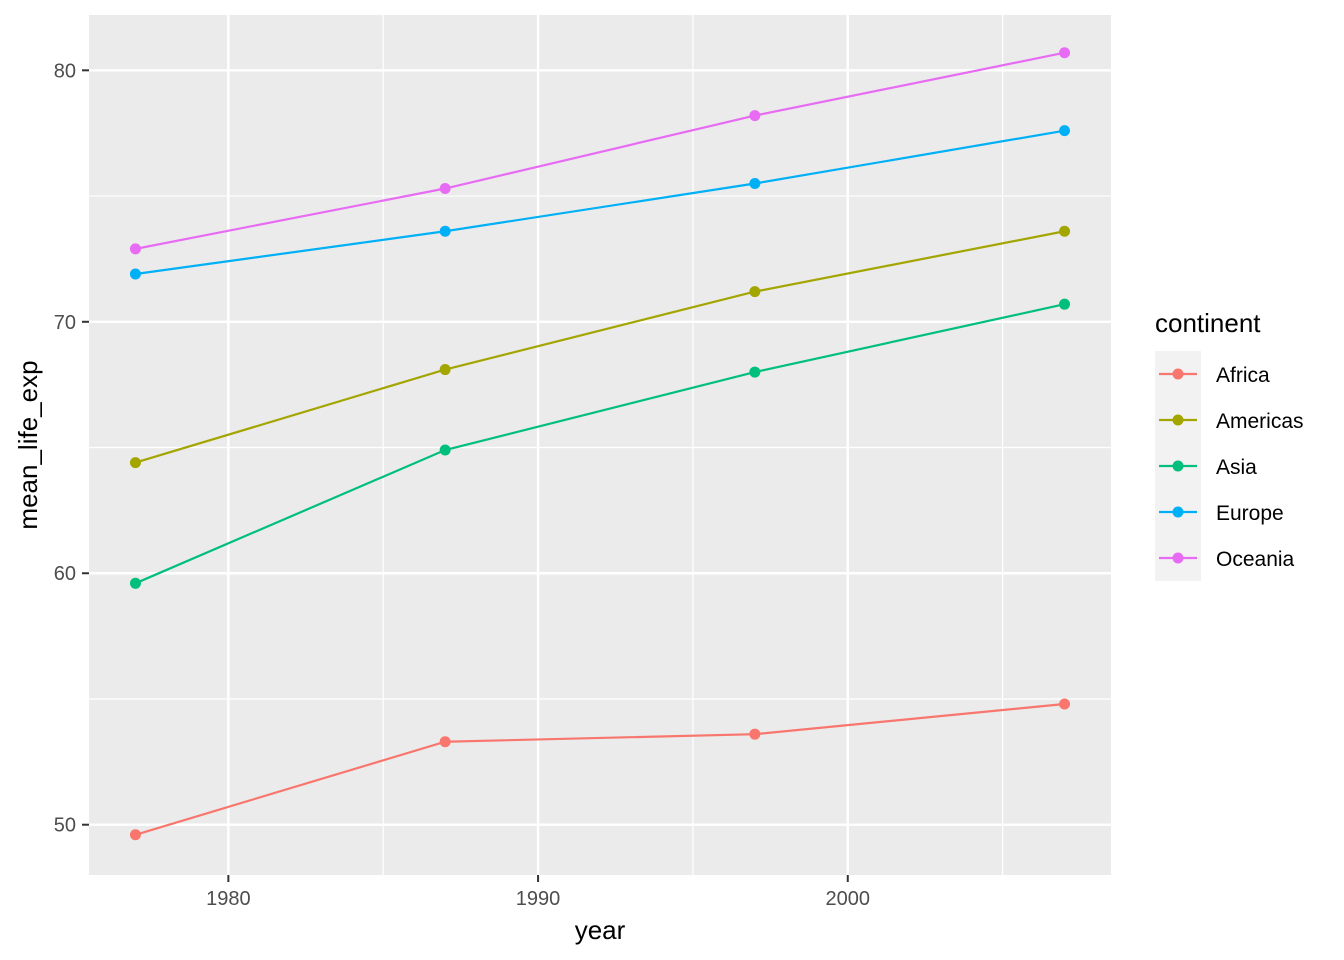  I want to click on legend-item: Europe, so click(1221, 513).